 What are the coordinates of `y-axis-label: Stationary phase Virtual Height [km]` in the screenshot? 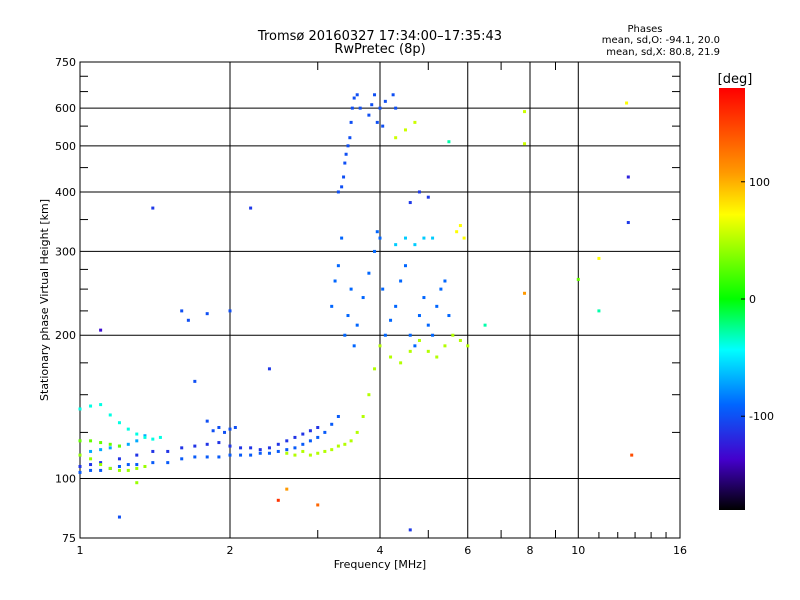 It's located at (44, 300).